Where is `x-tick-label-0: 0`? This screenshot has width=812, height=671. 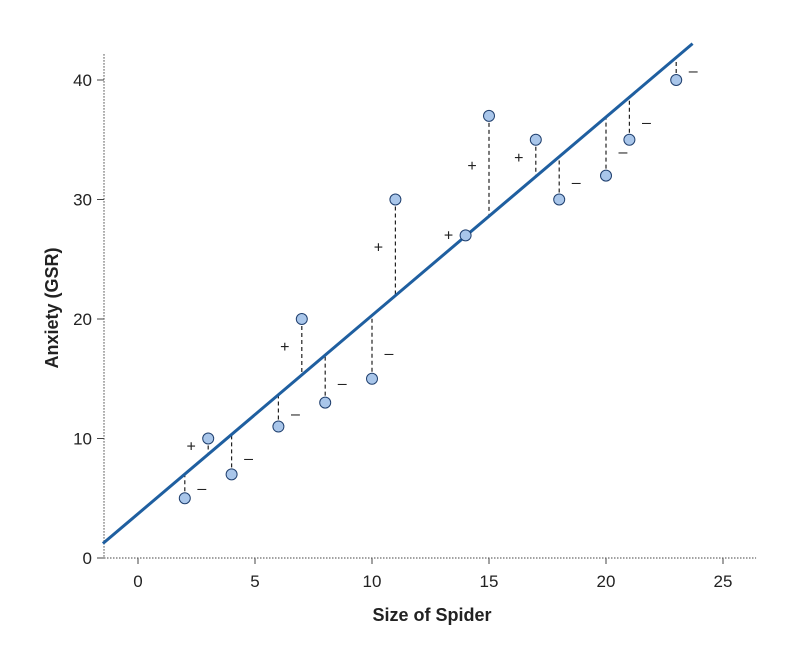 x-tick-label-0: 0 is located at coordinates (137, 581).